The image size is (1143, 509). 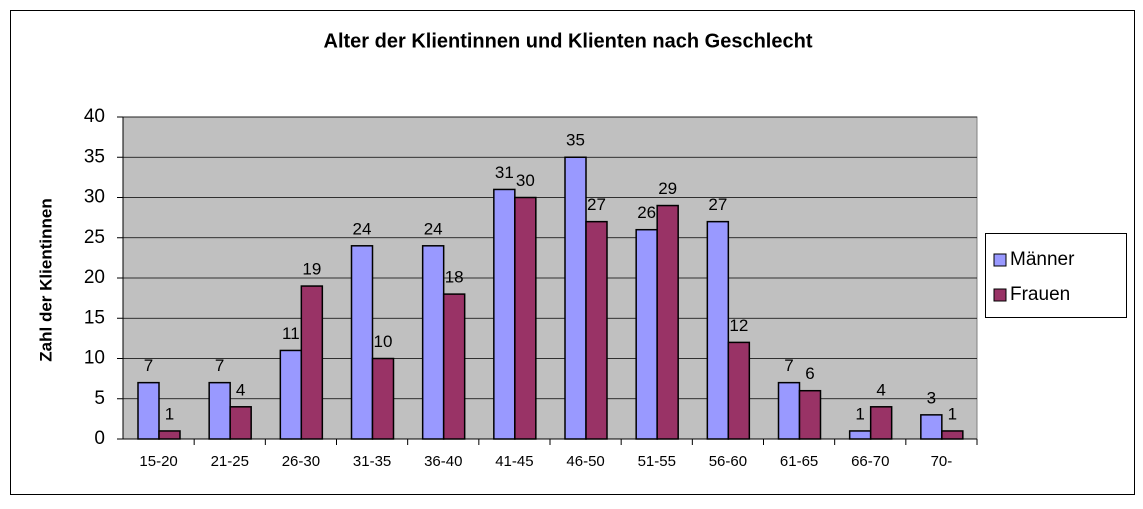 What do you see at coordinates (728, 461) in the screenshot?
I see `x-tick-label: 56-60` at bounding box center [728, 461].